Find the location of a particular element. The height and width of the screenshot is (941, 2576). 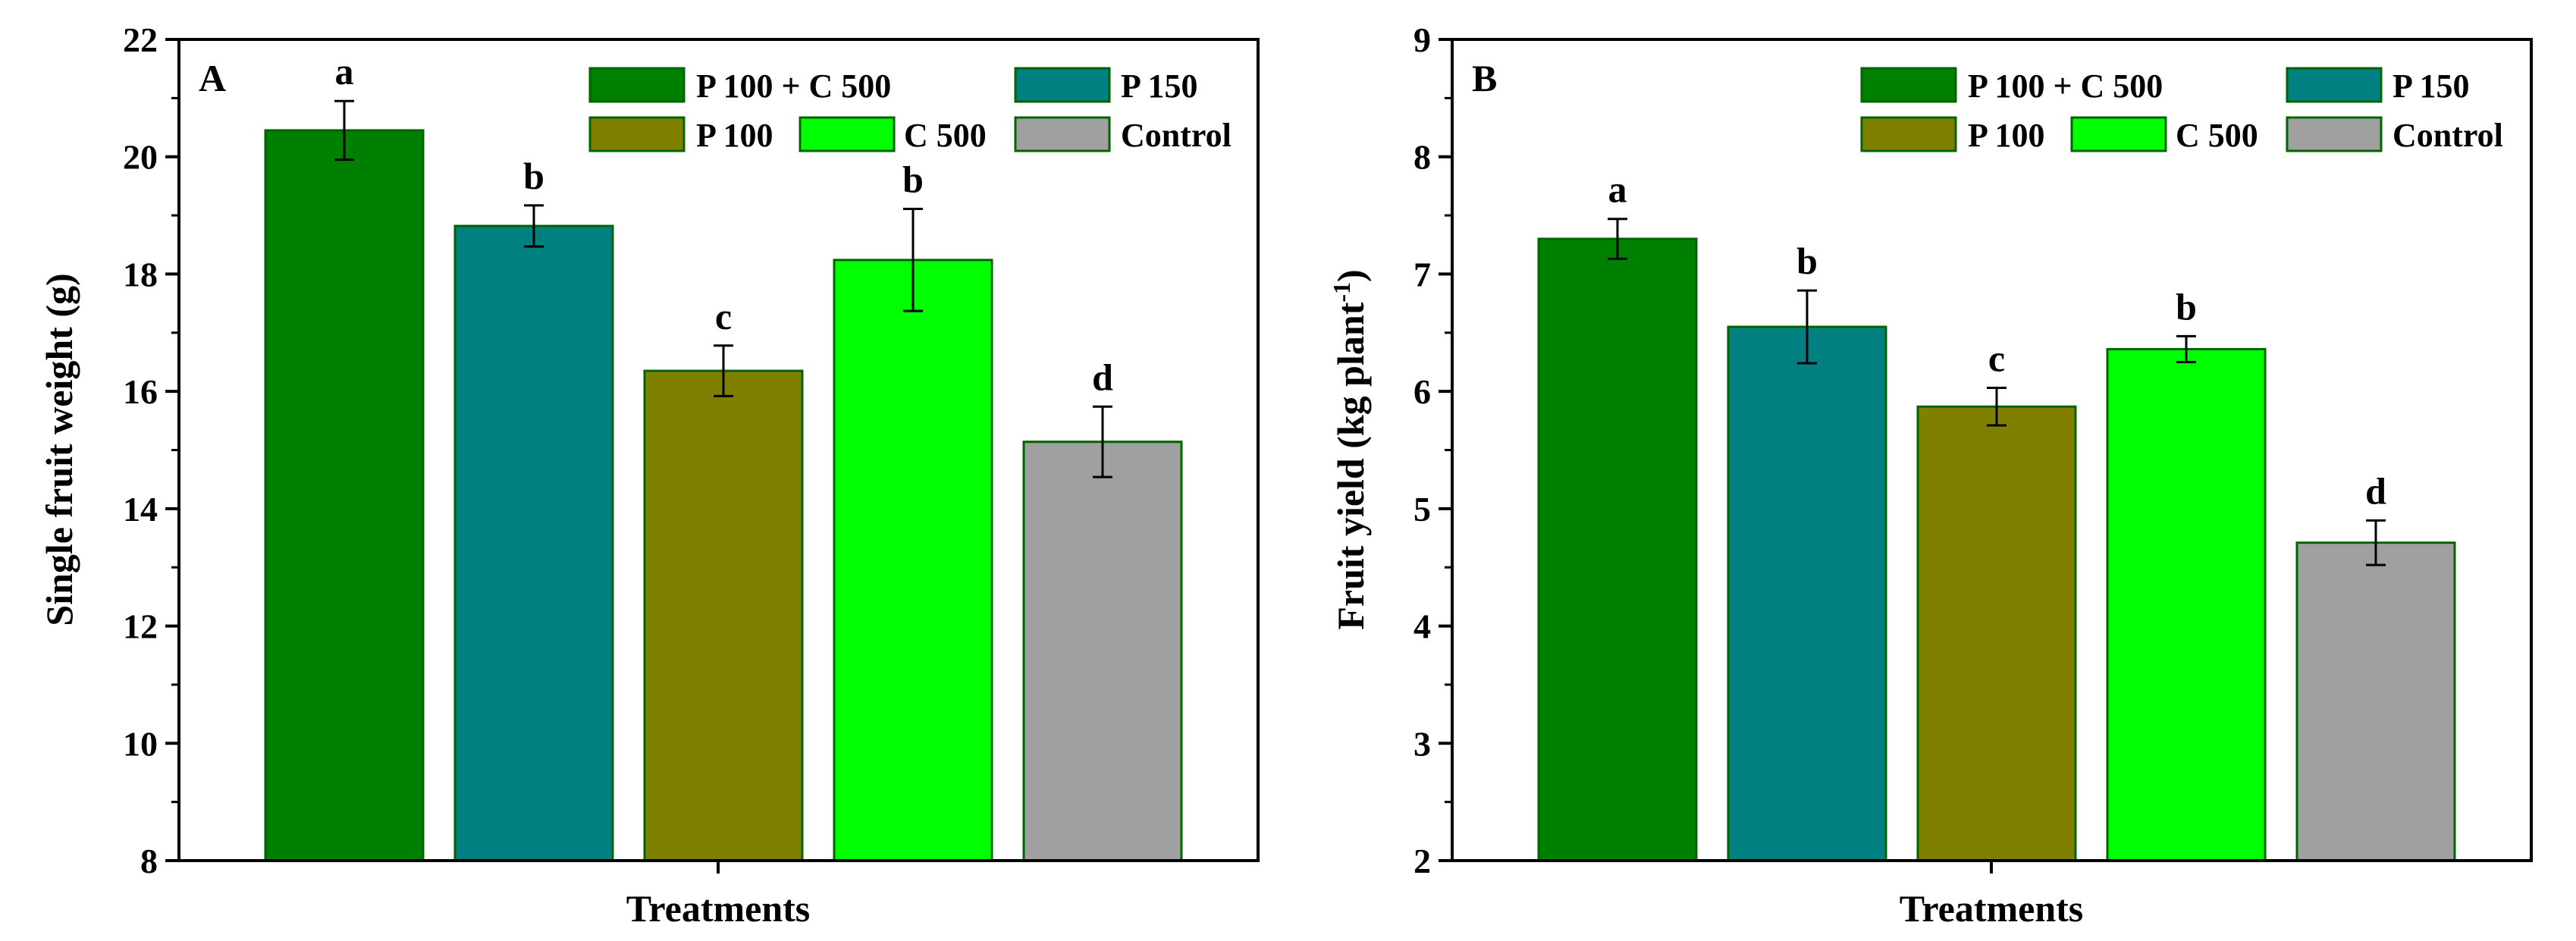

y-axis-title: Fruit yield (kg plant-1) is located at coordinates (1350, 449).